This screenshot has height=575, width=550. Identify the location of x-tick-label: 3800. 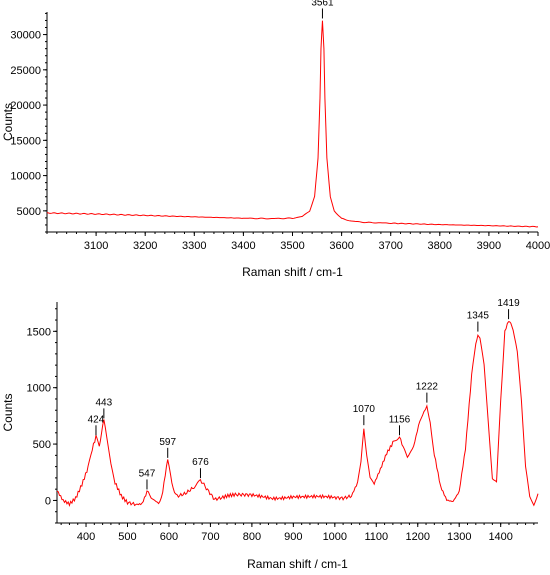
(440, 246).